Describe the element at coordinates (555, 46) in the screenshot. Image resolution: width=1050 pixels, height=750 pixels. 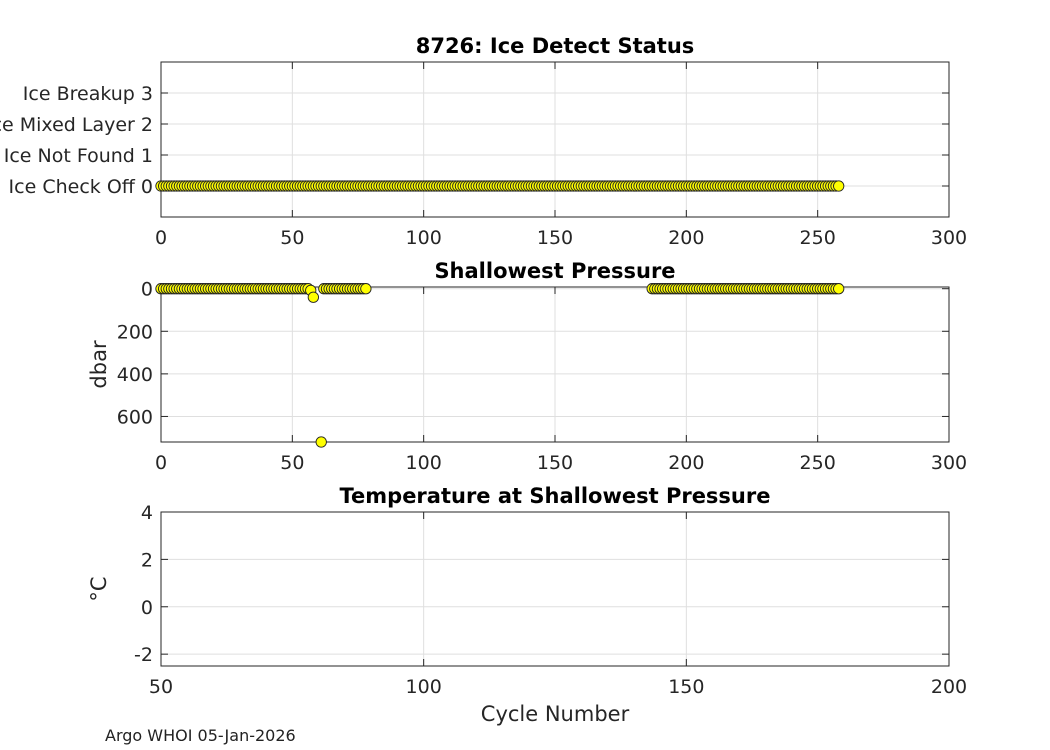
I see `chart-title: 8726: Ice Detect Status` at that location.